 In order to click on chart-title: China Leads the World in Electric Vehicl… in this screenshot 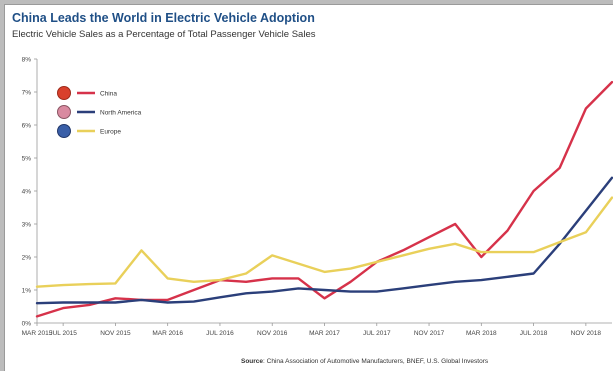, I will do `click(163, 18)`.